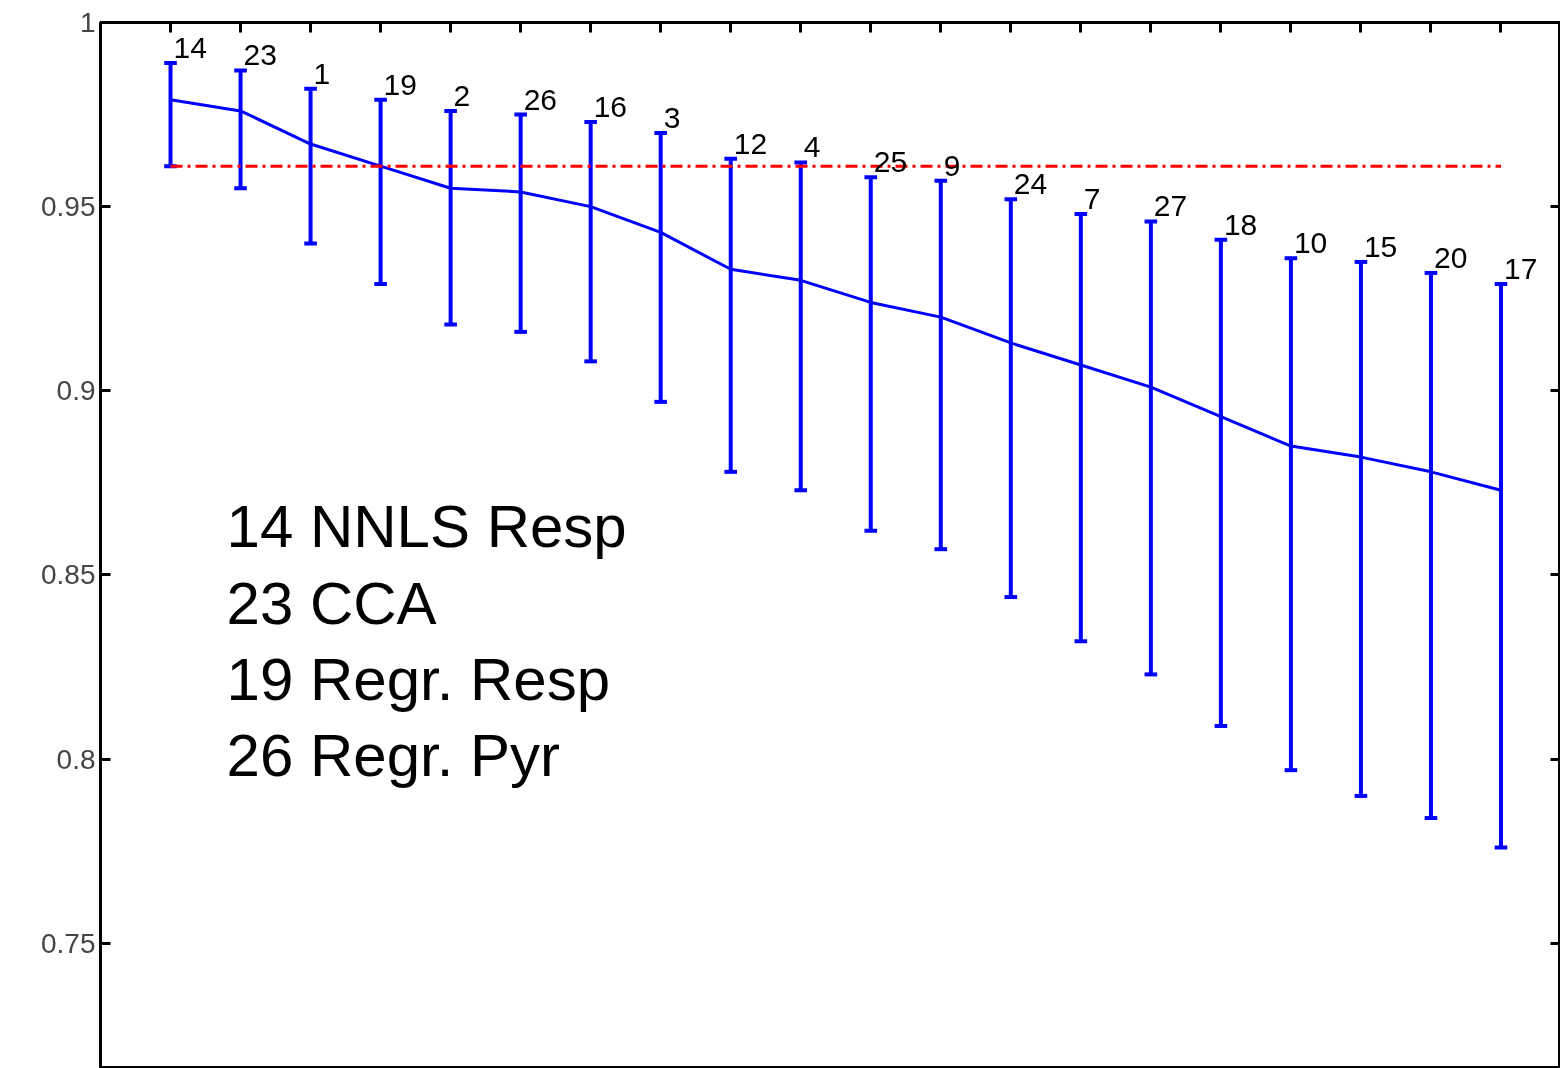  What do you see at coordinates (540, 99) in the screenshot?
I see `annotation: 26` at bounding box center [540, 99].